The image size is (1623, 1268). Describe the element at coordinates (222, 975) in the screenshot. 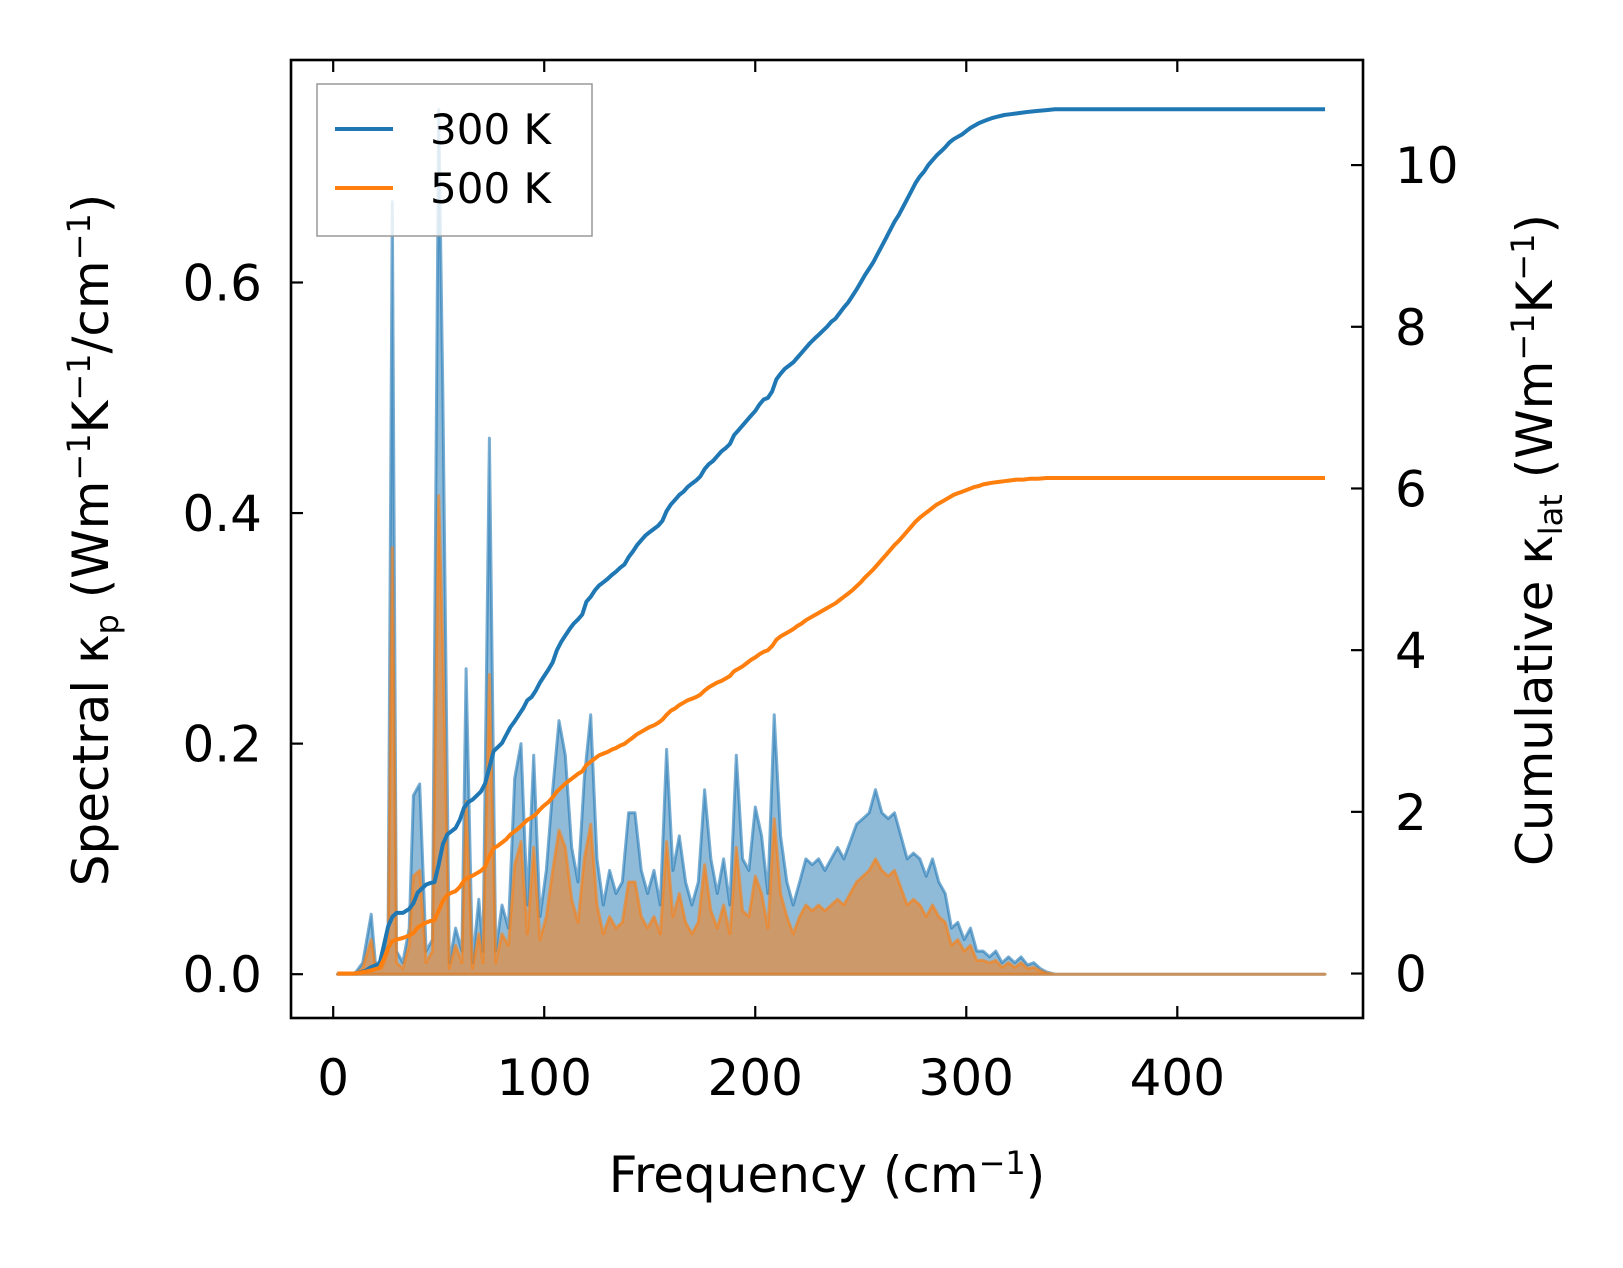

I see `y-left-tick-label: 0.0` at that location.